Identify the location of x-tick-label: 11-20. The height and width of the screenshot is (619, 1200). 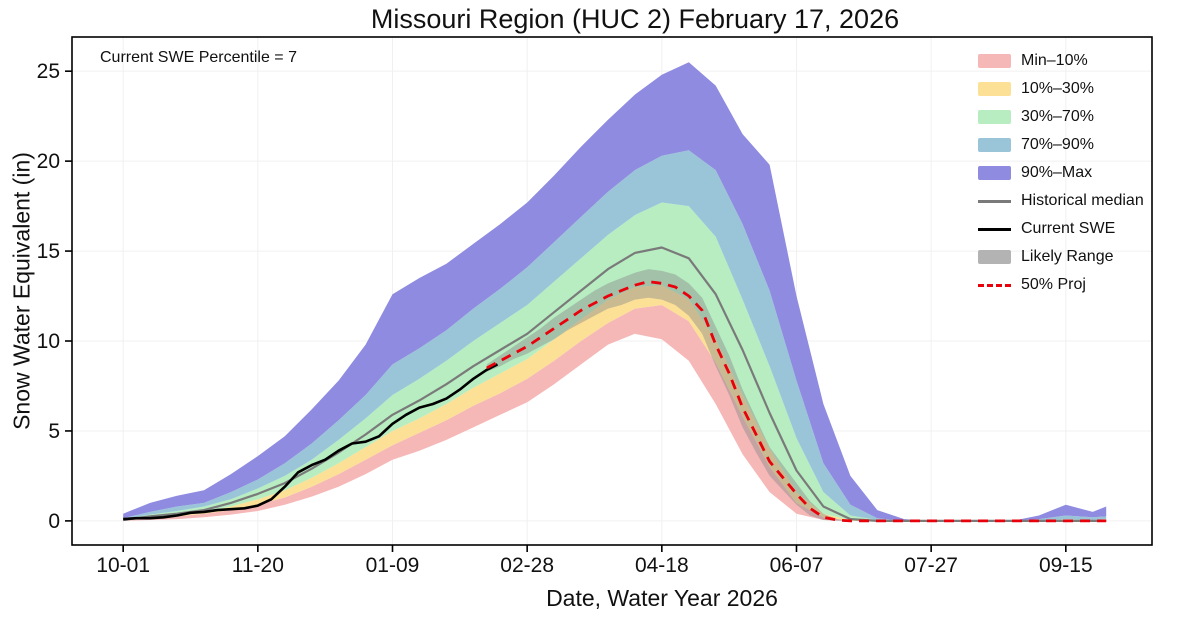
(258, 565).